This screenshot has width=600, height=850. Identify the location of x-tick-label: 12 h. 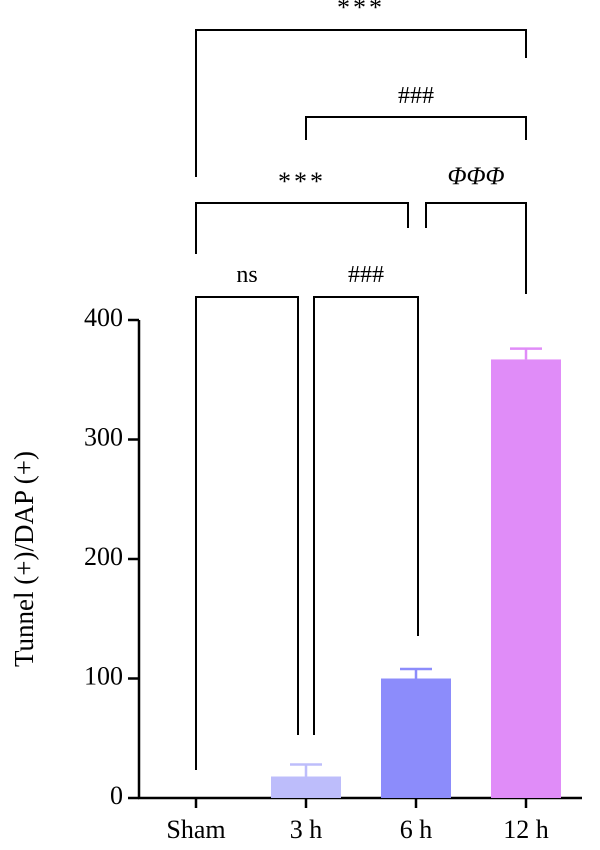
(526, 829).